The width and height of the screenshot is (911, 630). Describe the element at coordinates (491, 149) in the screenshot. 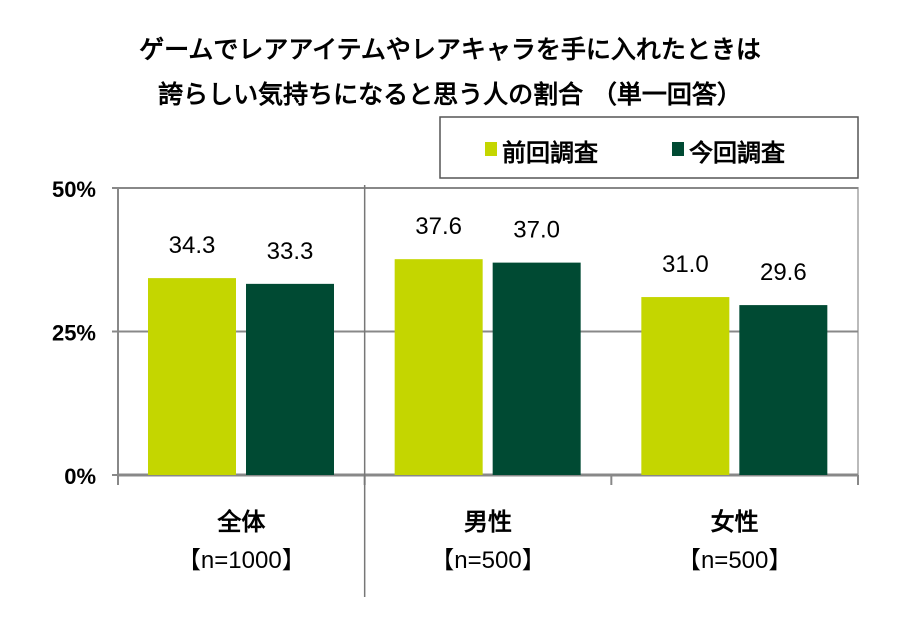

I see `legend-swatch-previous` at that location.